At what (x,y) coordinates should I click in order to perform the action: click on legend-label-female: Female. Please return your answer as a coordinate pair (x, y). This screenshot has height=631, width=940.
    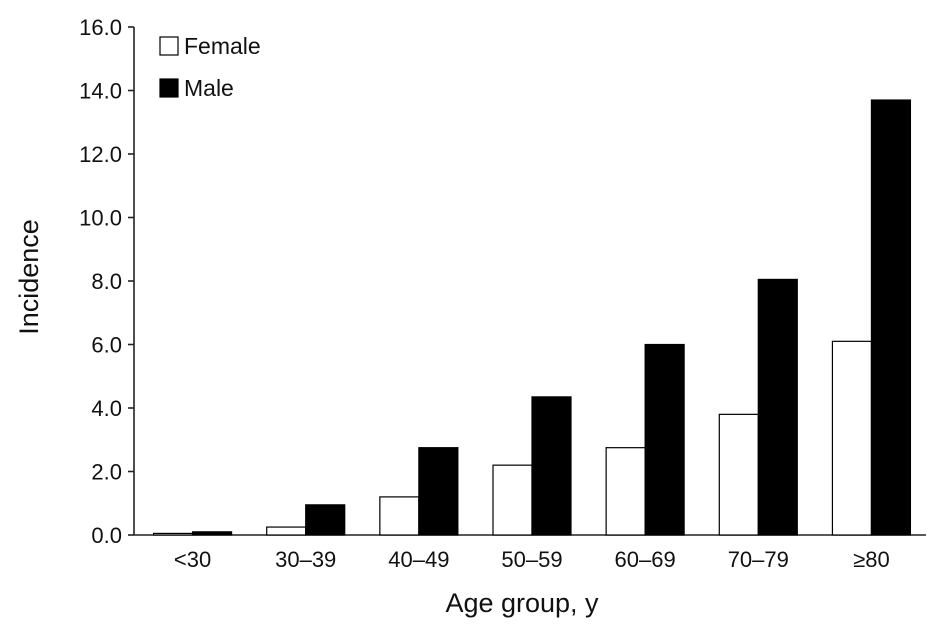
    Looking at the image, I should click on (222, 46).